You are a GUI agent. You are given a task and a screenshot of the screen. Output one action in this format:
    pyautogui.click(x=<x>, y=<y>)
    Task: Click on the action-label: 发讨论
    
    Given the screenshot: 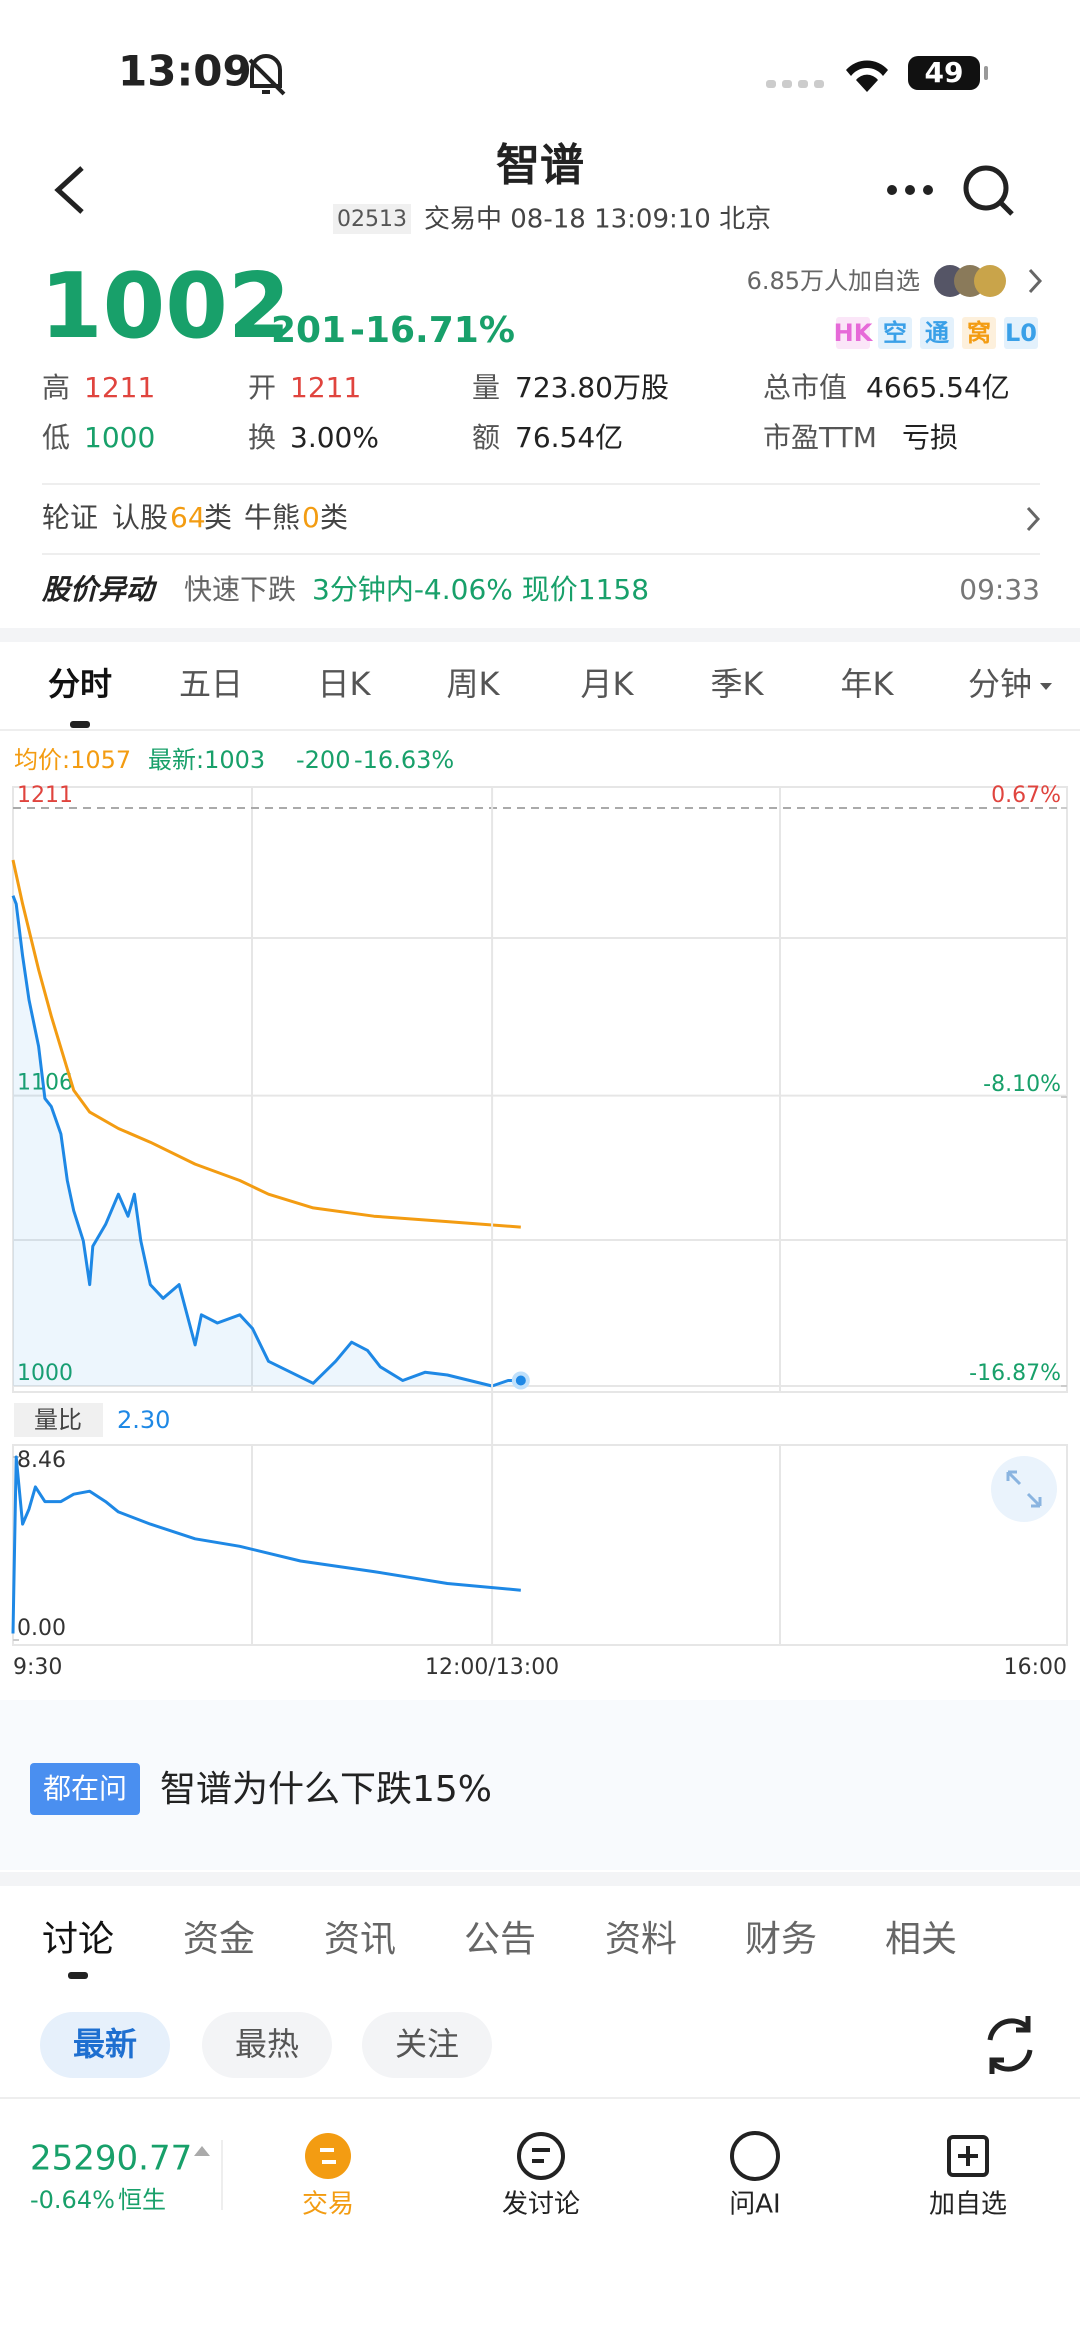 What is the action you would take?
    pyautogui.click(x=541, y=2205)
    